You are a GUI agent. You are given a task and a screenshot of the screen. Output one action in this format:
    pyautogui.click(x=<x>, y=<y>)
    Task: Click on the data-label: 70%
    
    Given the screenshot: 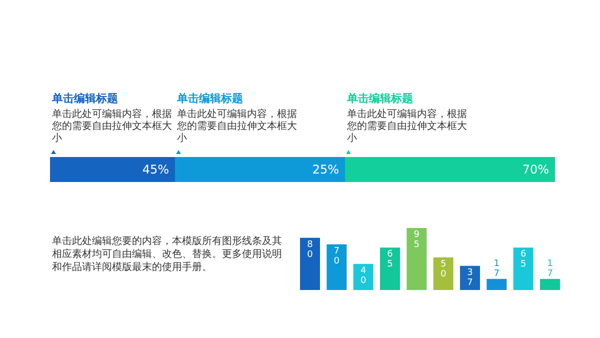 What is the action you would take?
    pyautogui.click(x=535, y=169)
    